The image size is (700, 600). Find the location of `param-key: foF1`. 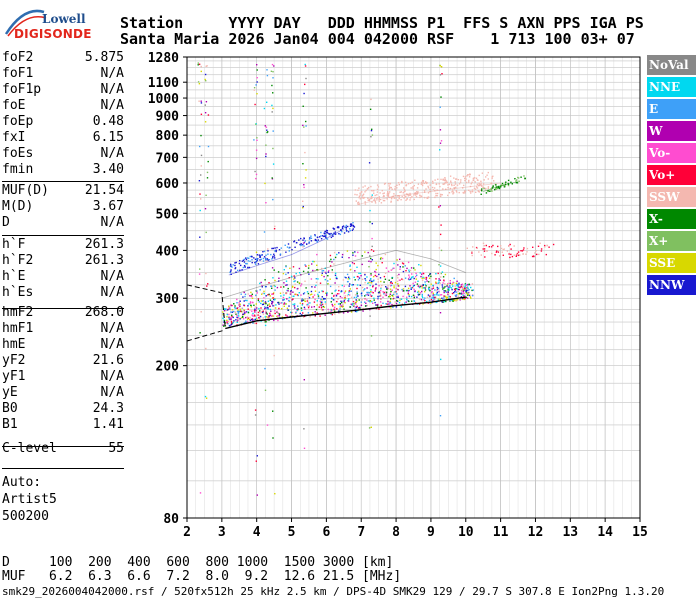

param-key: foF1 is located at coordinates (18, 73).